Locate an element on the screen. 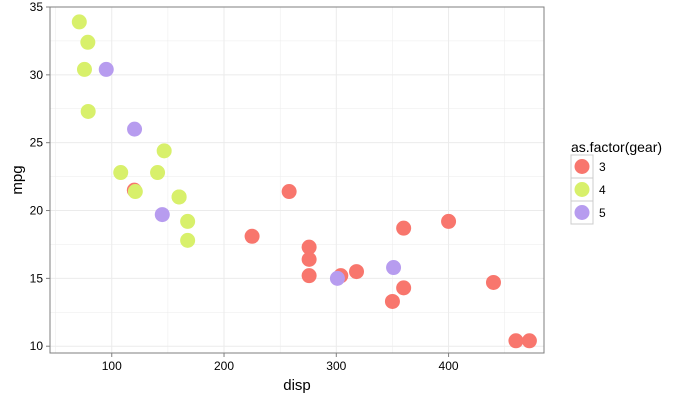  y-tick-label: 10 is located at coordinates (37, 346).